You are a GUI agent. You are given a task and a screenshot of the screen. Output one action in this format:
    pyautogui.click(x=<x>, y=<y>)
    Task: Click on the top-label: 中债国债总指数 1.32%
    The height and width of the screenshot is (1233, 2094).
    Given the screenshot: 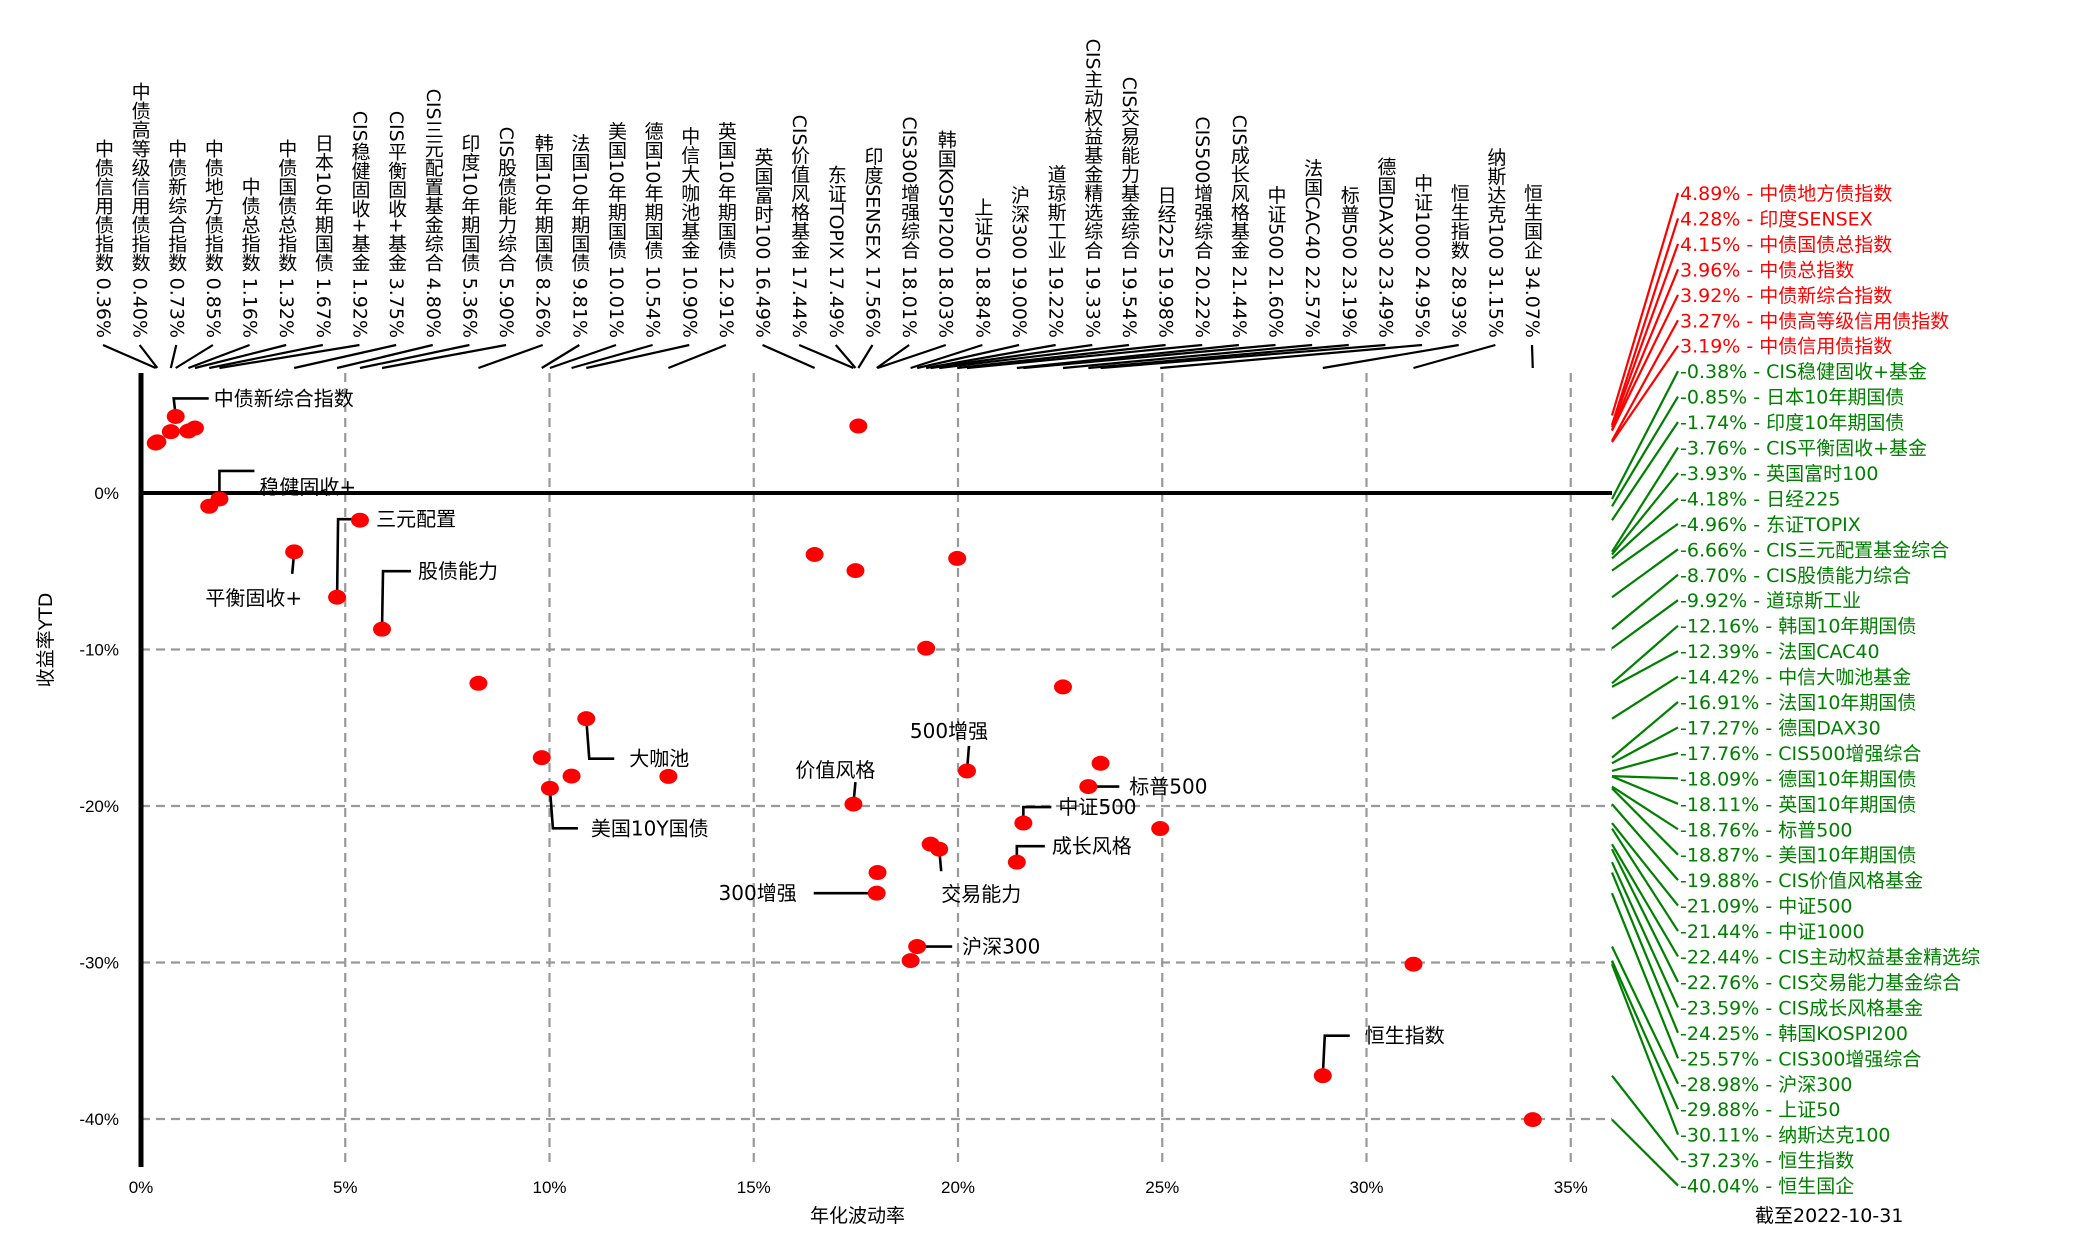 What is the action you would take?
    pyautogui.click(x=286, y=238)
    